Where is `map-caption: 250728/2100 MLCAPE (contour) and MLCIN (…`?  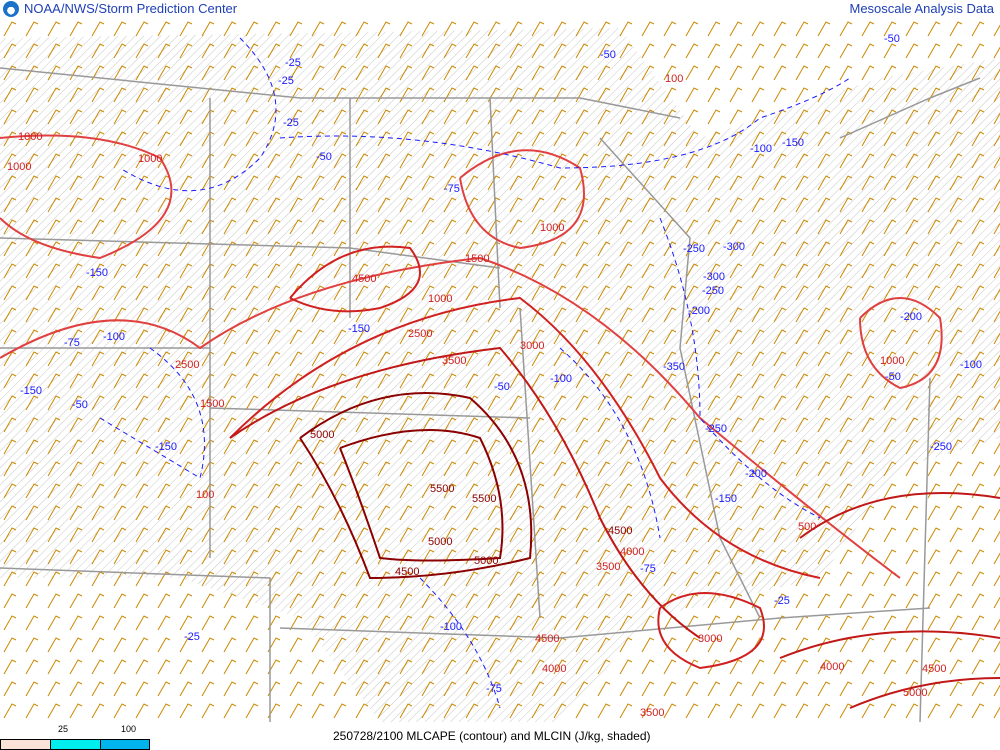 map-caption: 250728/2100 MLCAPE (contour) and MLCIN (… is located at coordinates (492, 736).